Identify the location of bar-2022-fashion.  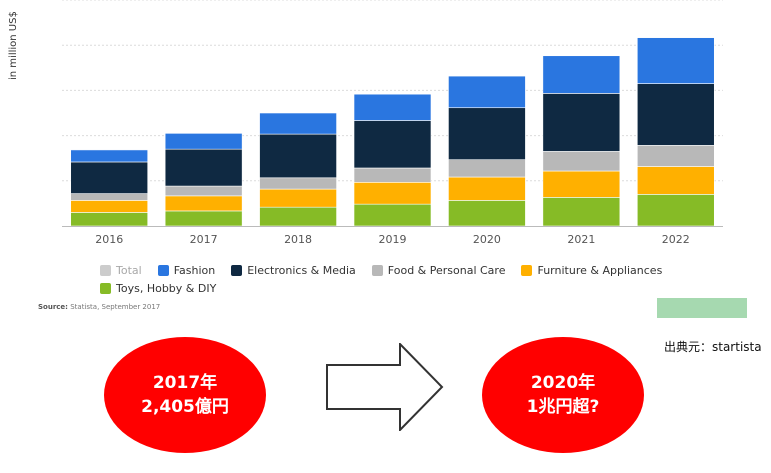
(675, 60).